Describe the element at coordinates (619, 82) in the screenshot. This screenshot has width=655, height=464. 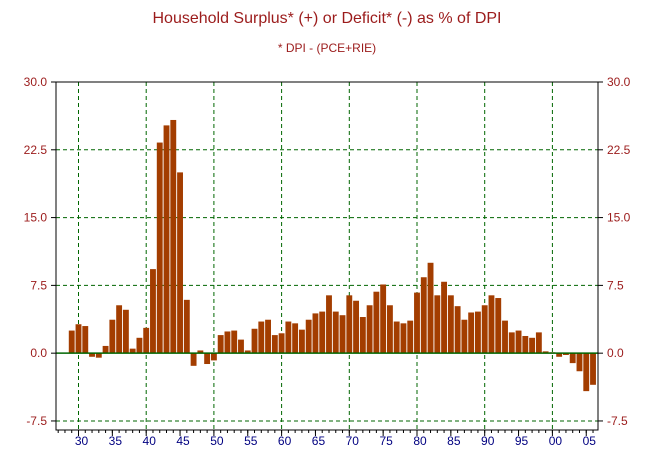
I see `y-tick-label-right: 30.0` at that location.